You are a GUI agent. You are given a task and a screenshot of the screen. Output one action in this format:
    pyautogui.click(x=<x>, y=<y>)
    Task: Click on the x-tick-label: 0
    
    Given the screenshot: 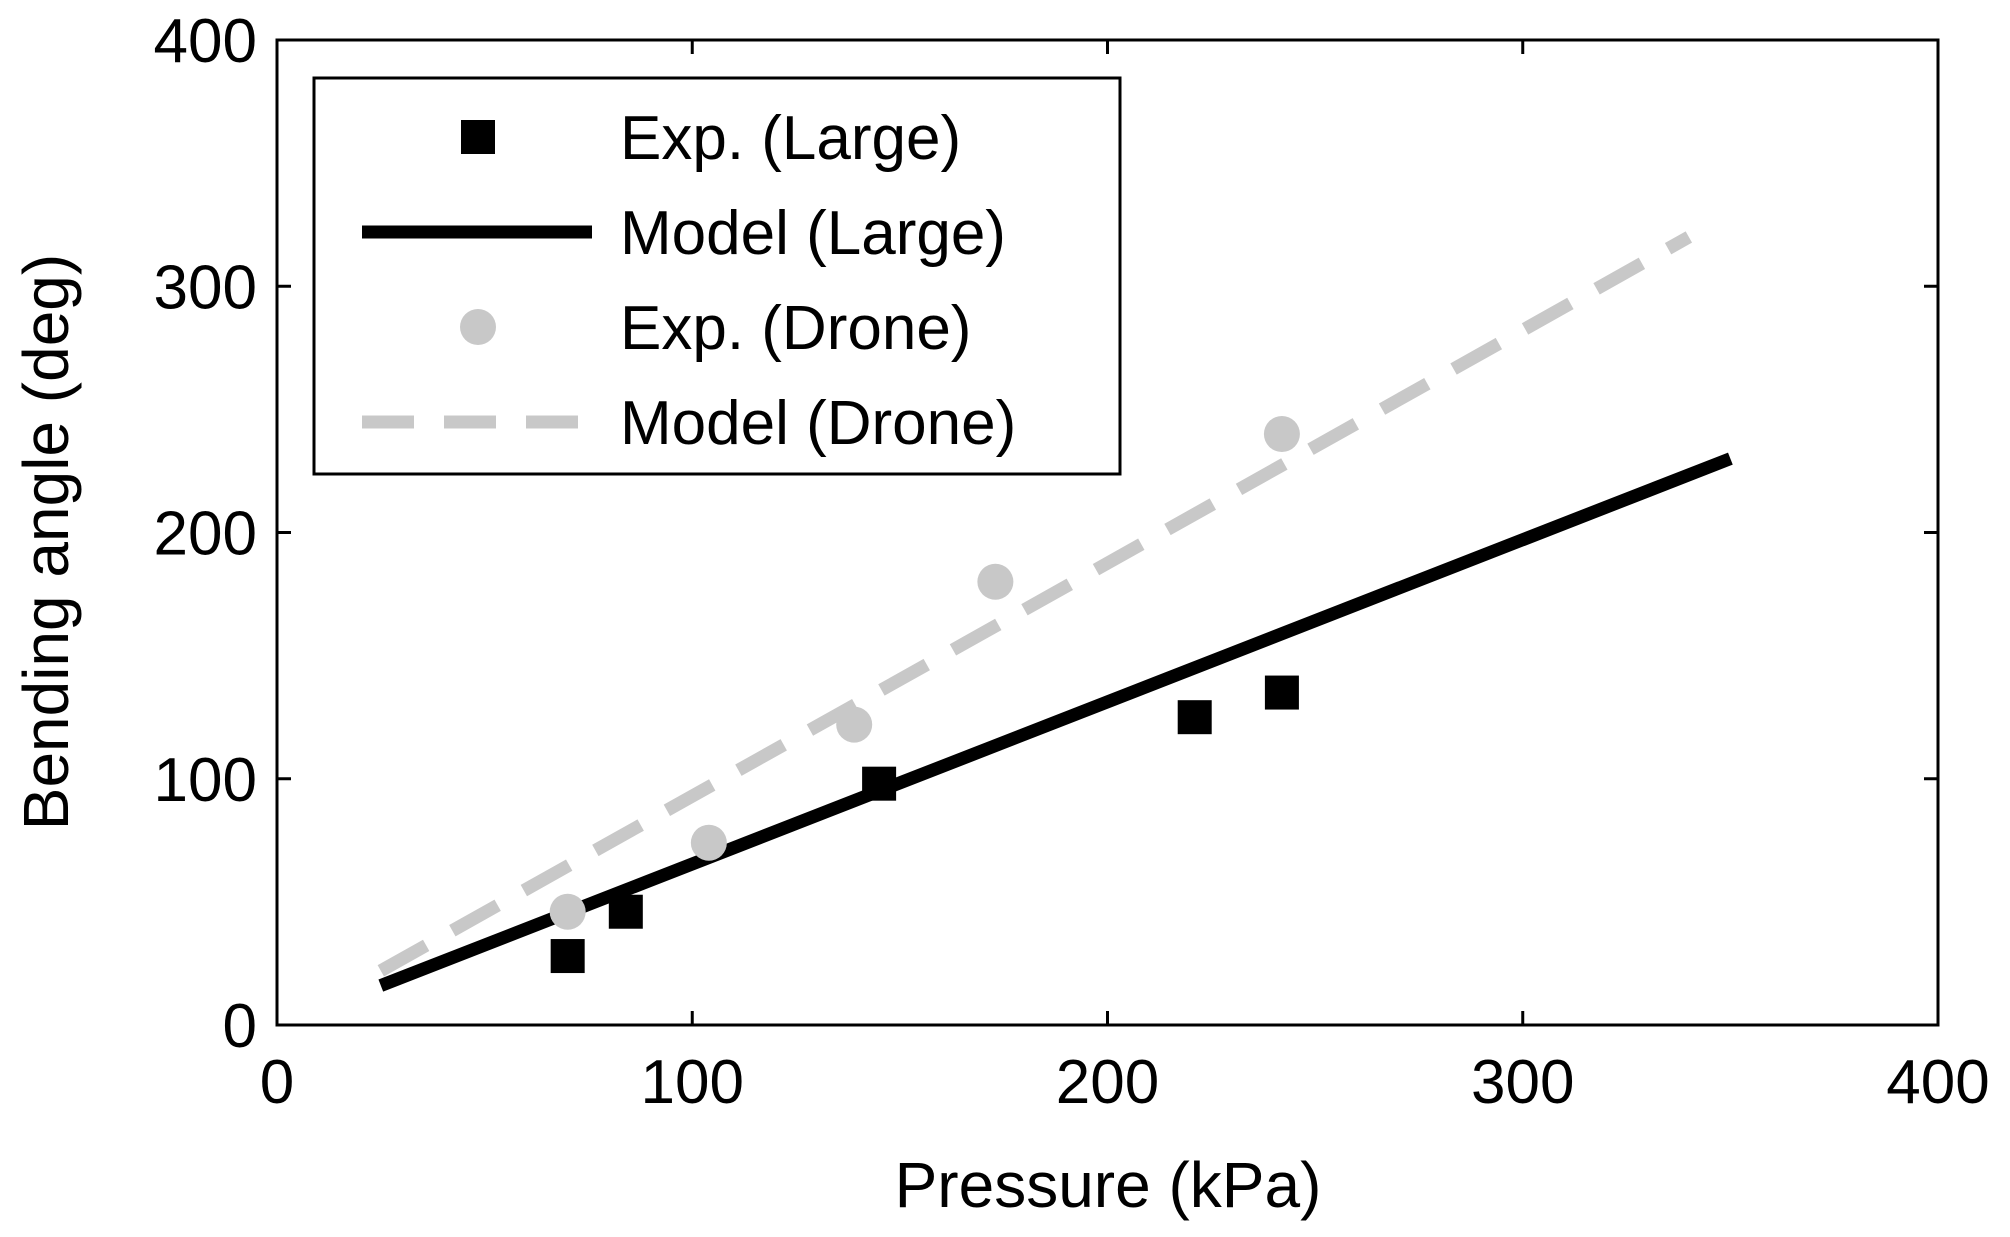 What is the action you would take?
    pyautogui.click(x=277, y=1082)
    